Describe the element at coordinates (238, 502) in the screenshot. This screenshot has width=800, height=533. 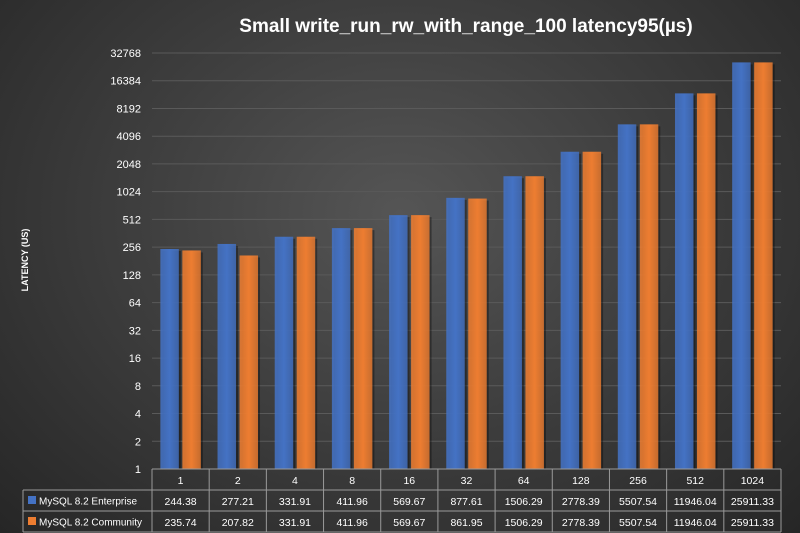
I see `data-table-value: 277.21` at that location.